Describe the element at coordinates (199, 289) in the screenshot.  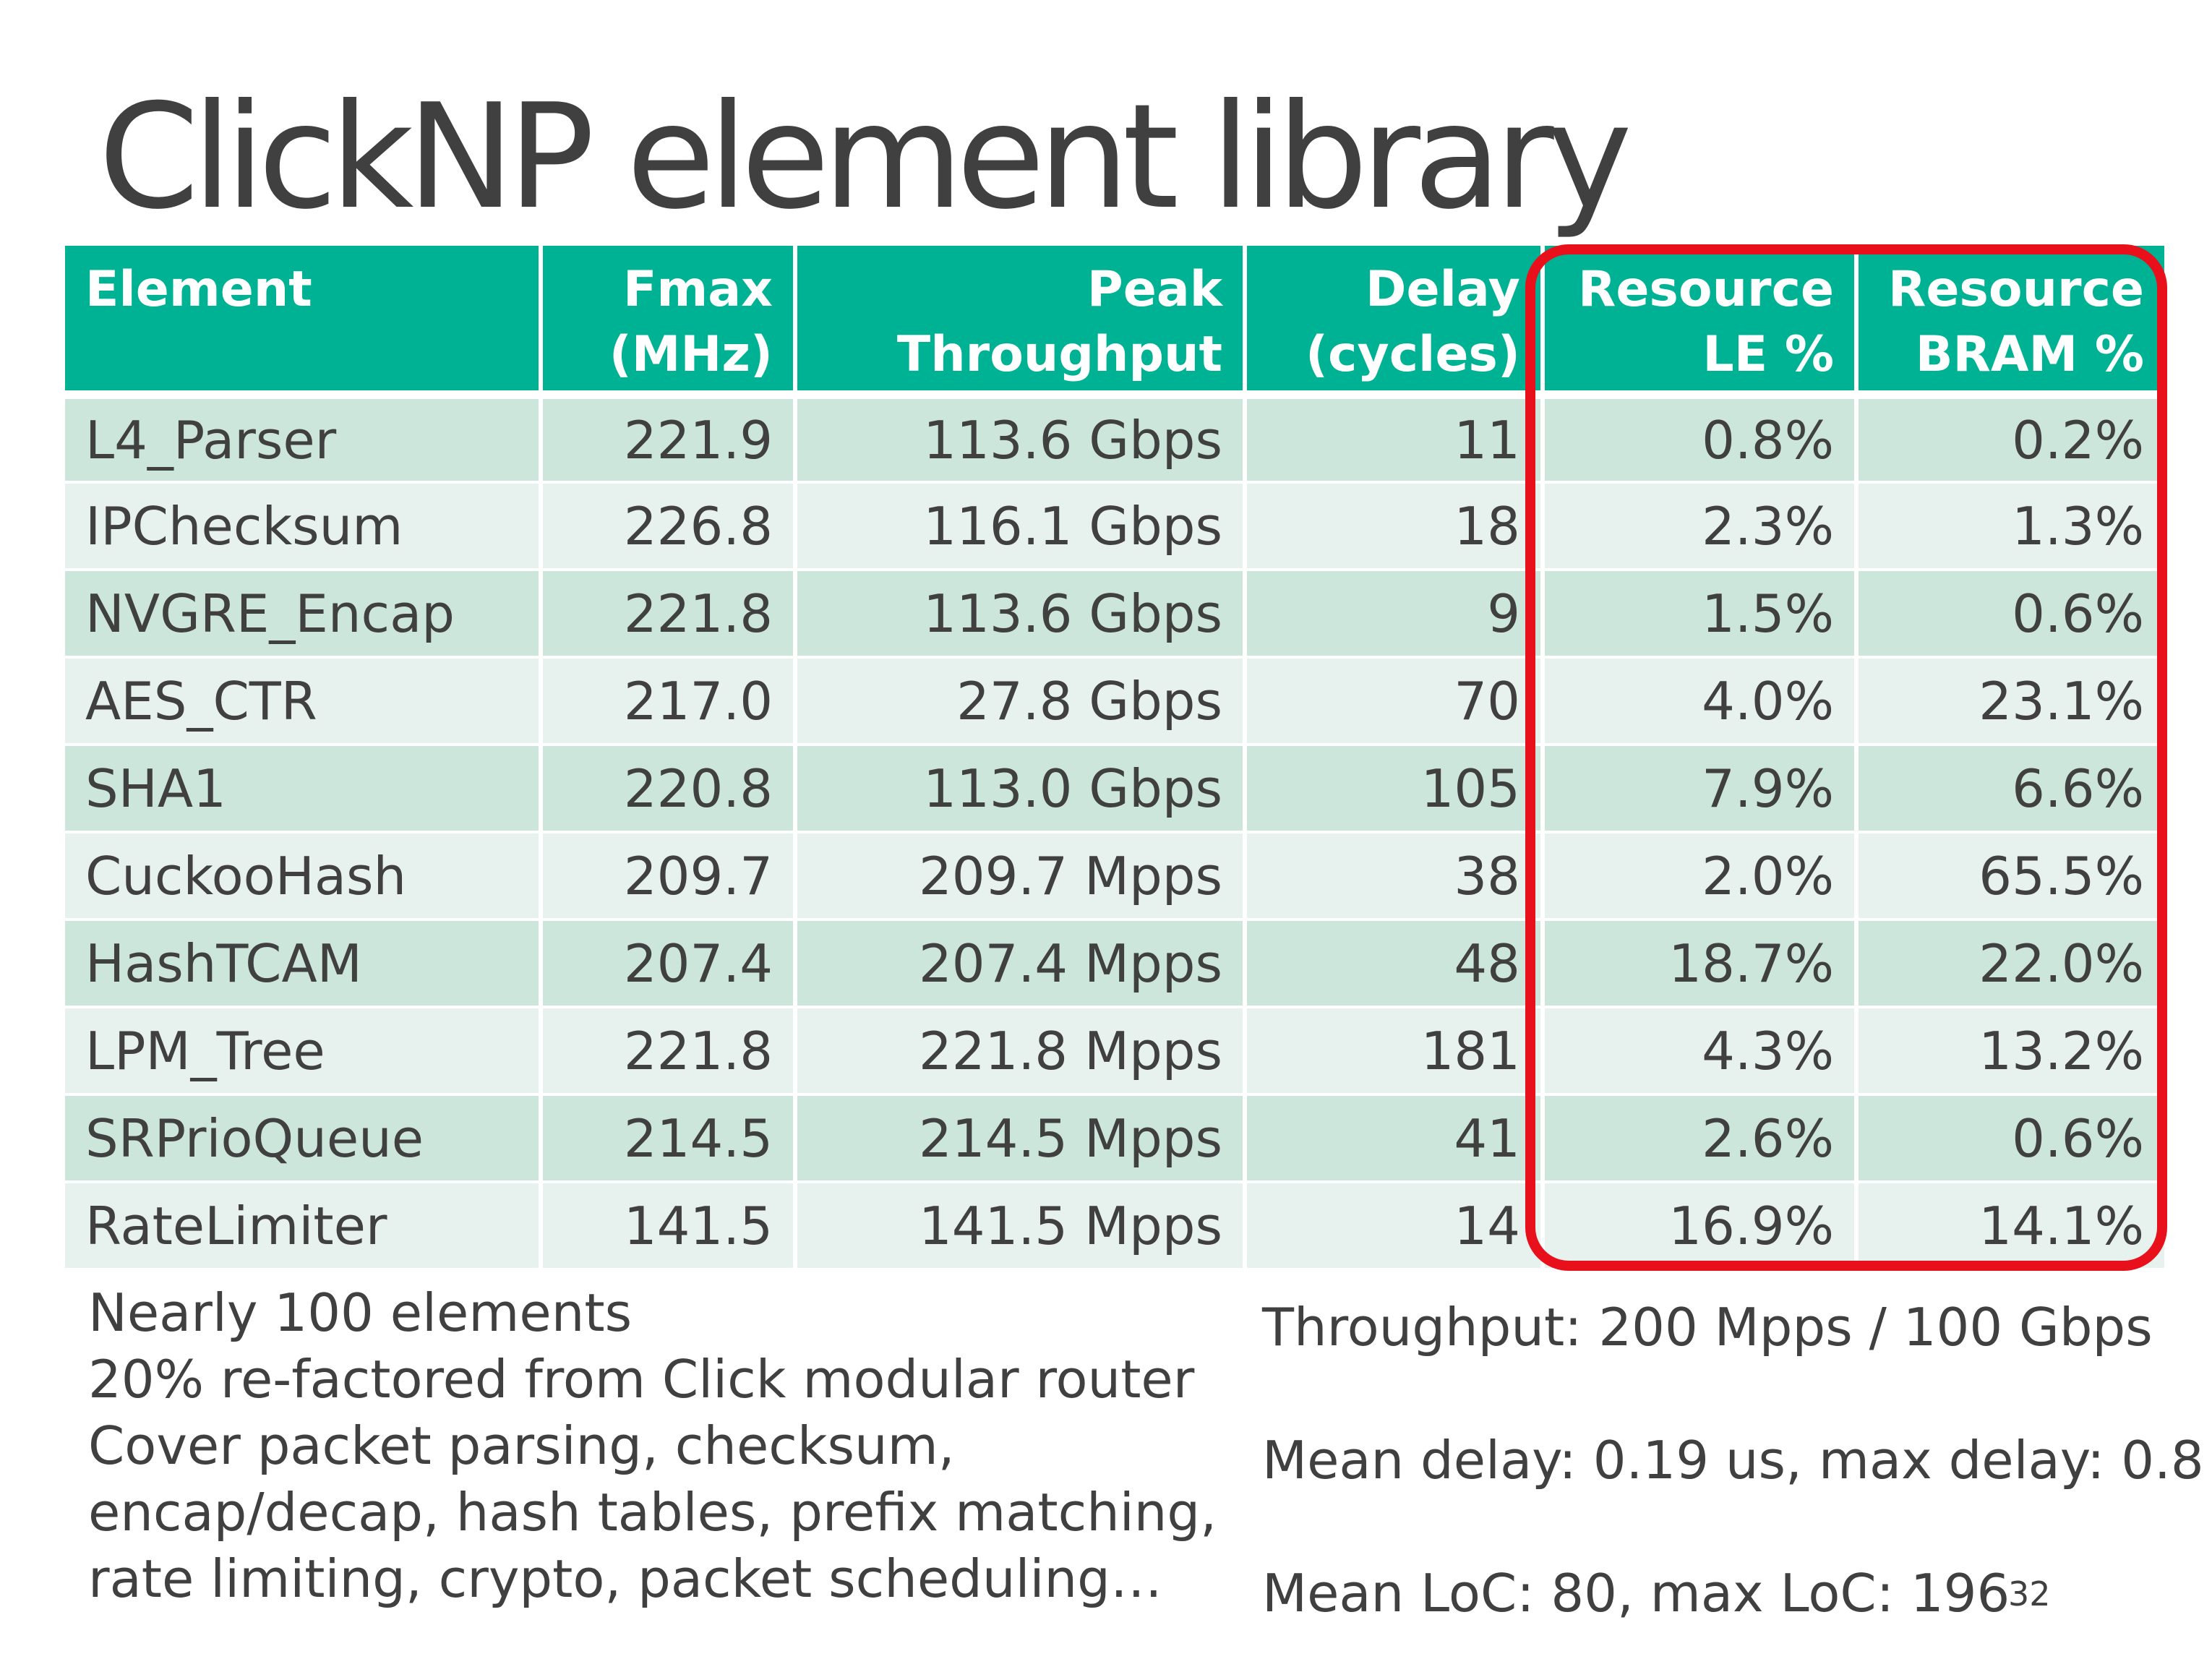
I see `header-line: Element` at that location.